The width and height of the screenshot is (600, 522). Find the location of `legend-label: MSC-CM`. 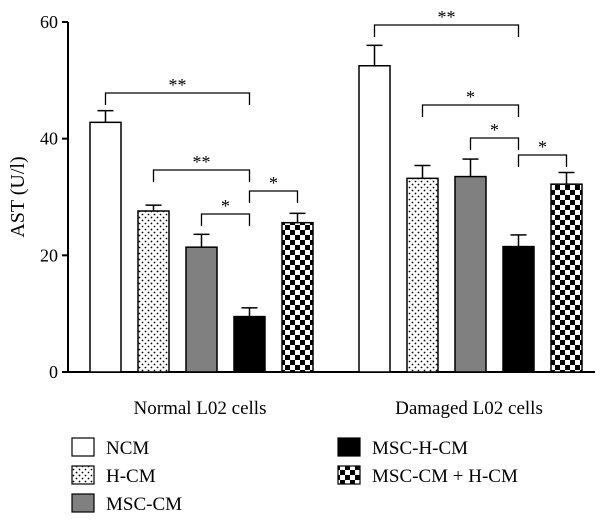

legend-label: MSC-CM is located at coordinates (144, 504).